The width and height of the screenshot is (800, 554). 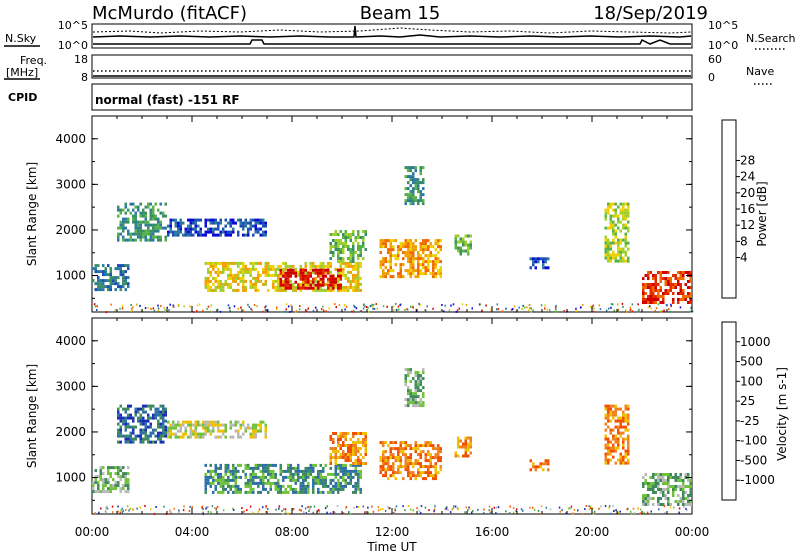 What do you see at coordinates (667, 287) in the screenshot?
I see `power-echo-region` at bounding box center [667, 287].